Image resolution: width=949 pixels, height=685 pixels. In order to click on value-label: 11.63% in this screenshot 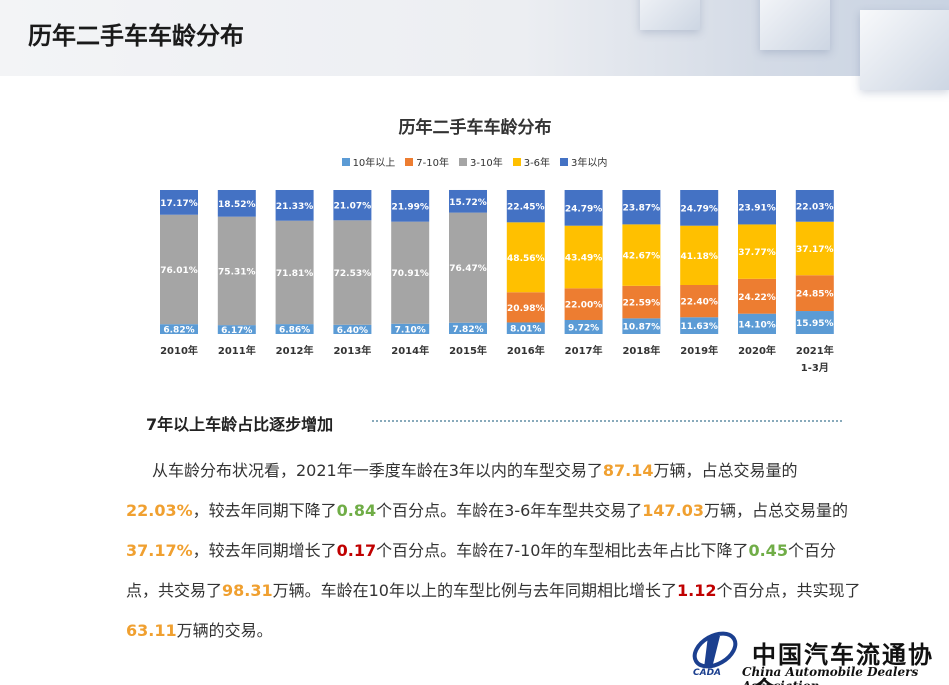, I will do `click(699, 327)`.